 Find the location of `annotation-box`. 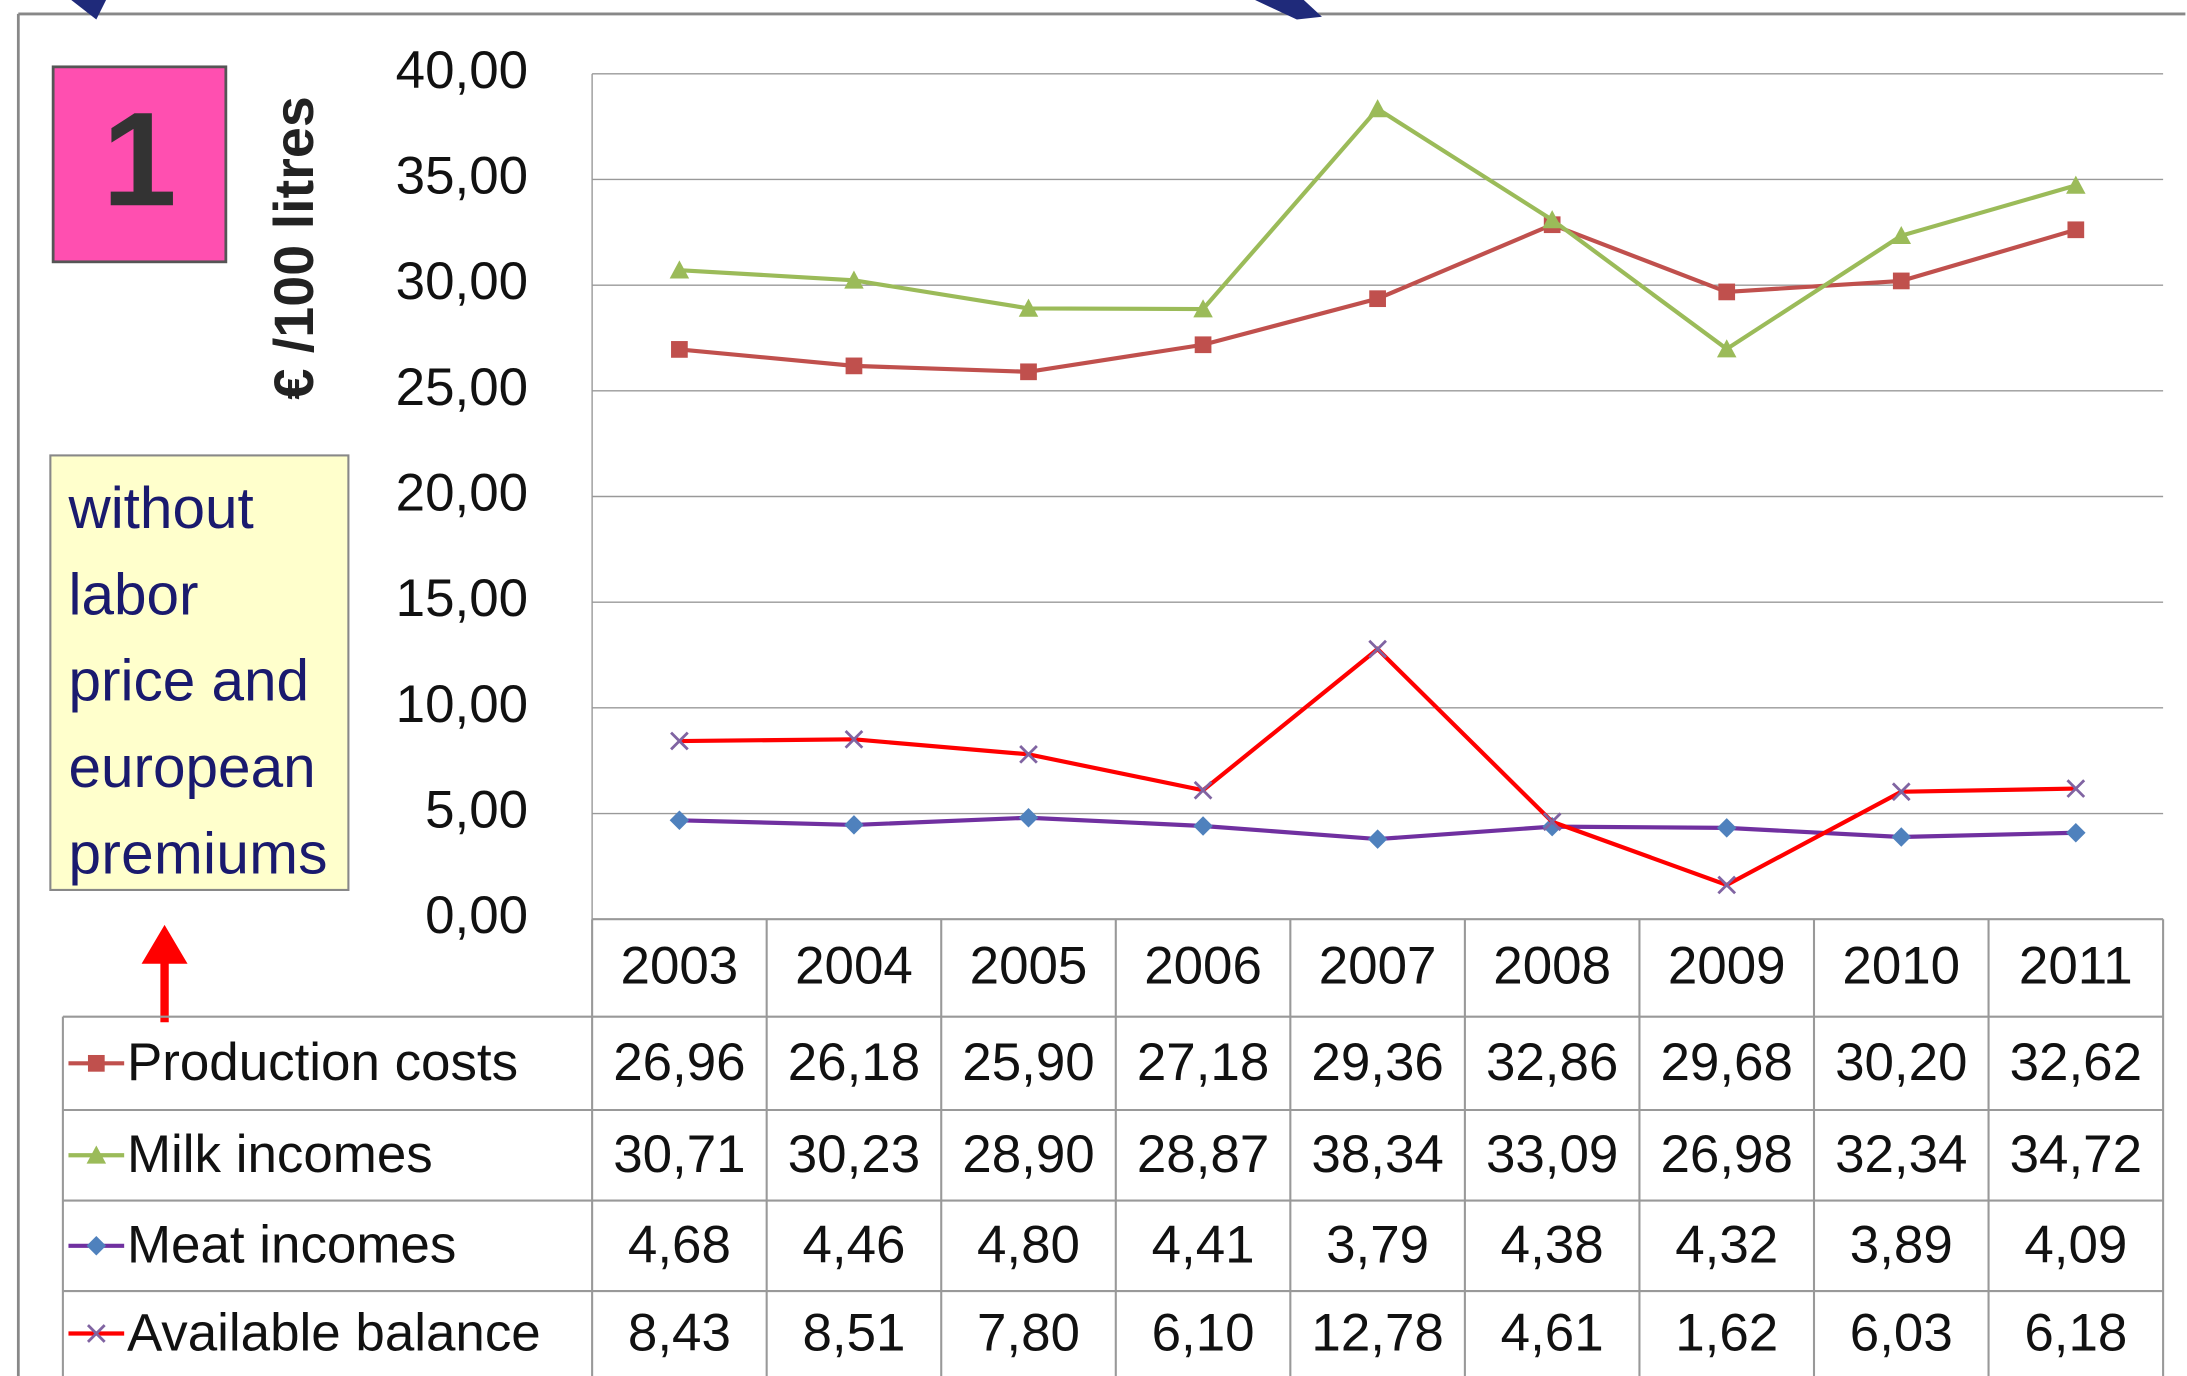

annotation-box is located at coordinates (199, 672).